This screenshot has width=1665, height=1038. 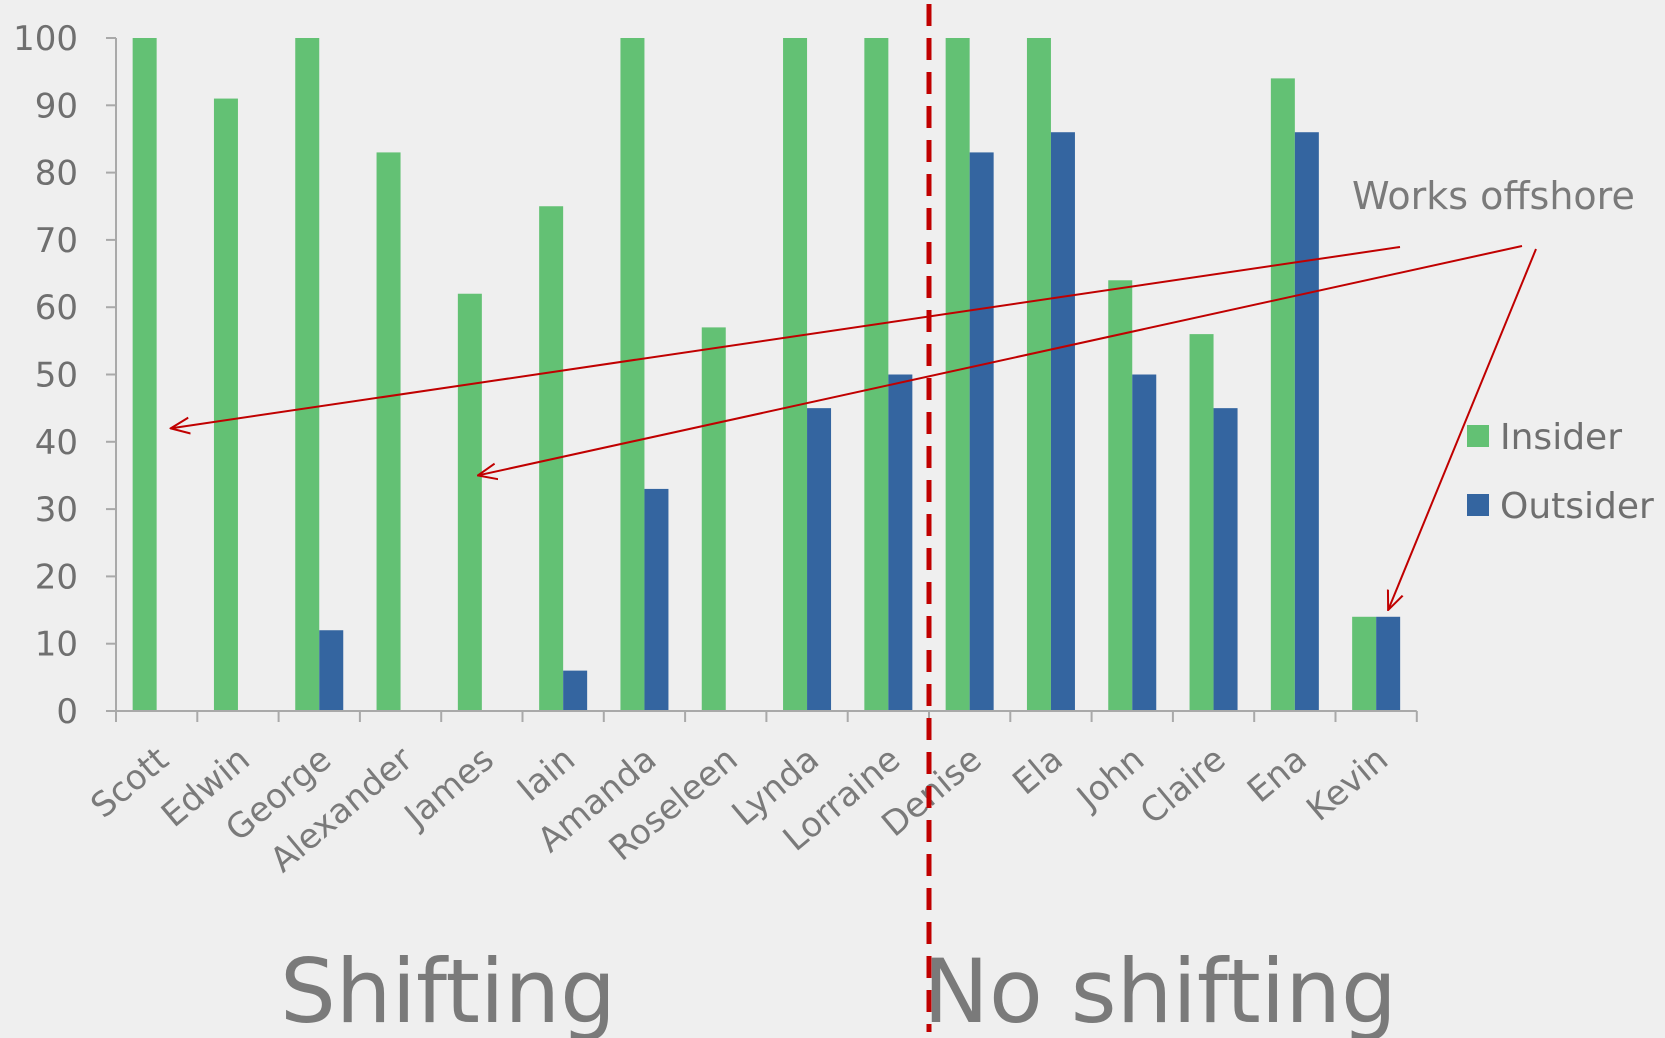 I want to click on y-tick-label-90: 90, so click(x=56, y=106).